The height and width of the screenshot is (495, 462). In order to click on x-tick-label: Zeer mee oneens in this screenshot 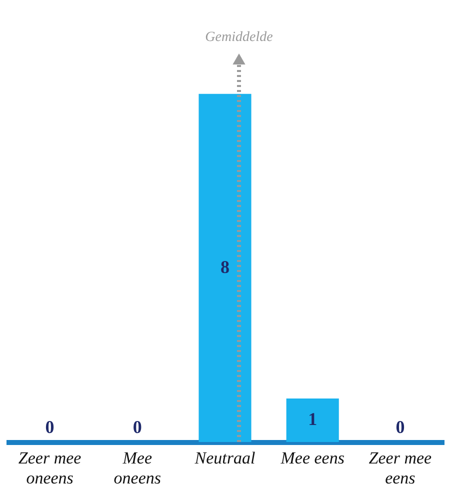, I will do `click(50, 468)`.